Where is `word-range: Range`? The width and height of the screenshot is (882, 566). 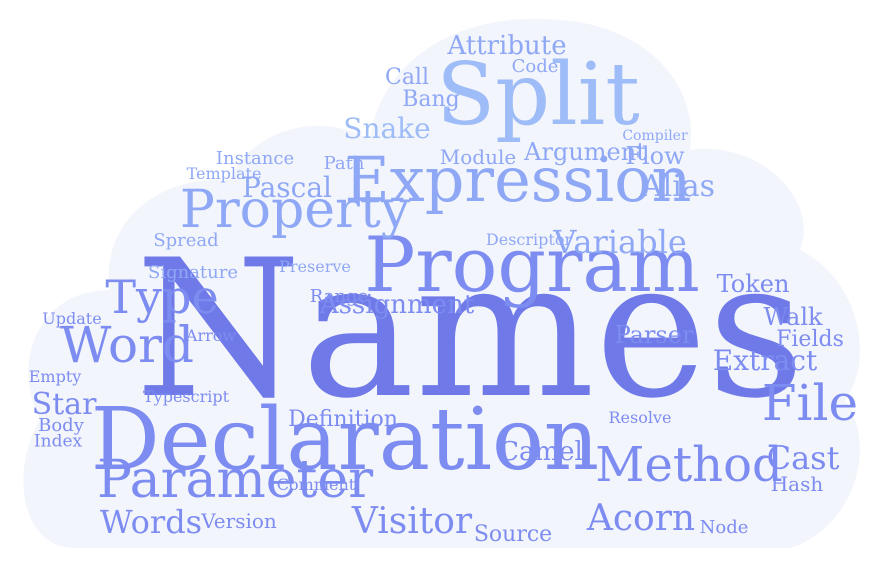
word-range: Range is located at coordinates (339, 296).